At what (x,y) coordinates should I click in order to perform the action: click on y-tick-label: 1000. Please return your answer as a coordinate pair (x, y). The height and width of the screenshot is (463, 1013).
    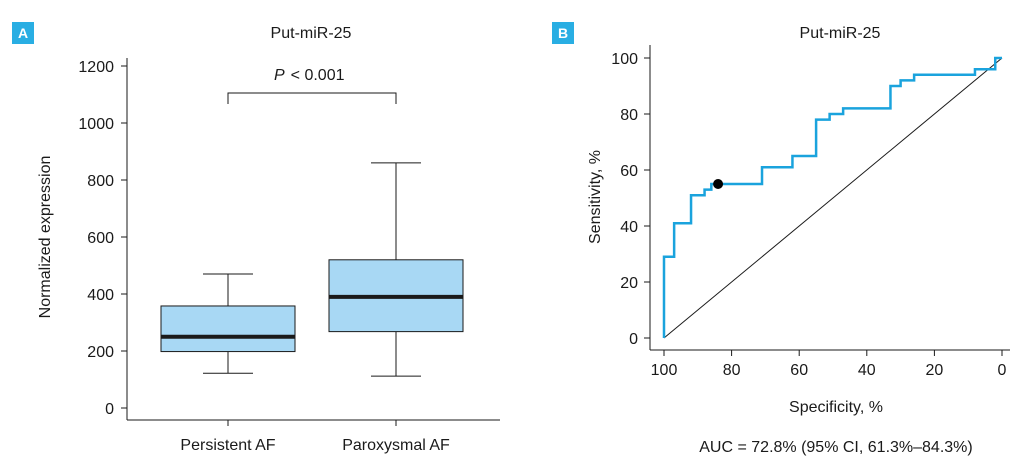
    Looking at the image, I should click on (96, 124).